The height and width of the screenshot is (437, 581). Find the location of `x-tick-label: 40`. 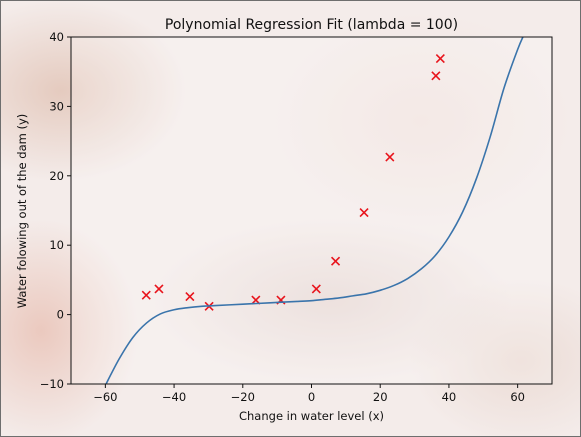

x-tick-label: 40 is located at coordinates (449, 397).